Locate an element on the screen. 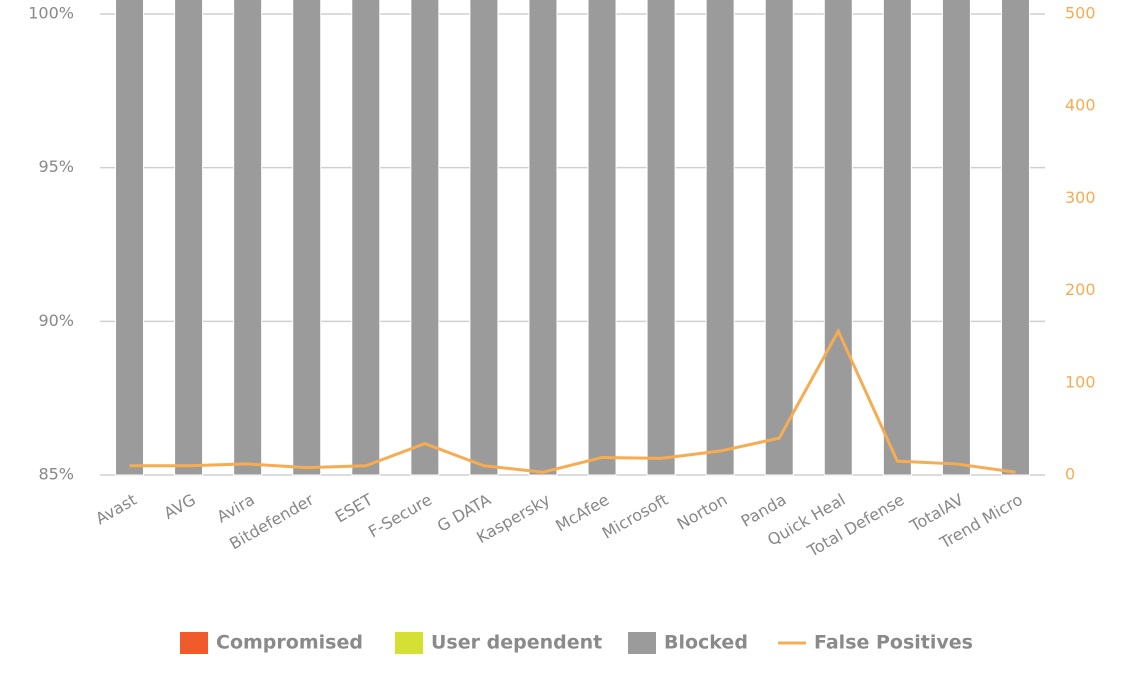 The width and height of the screenshot is (1128, 674). y2-tick-label: 400 is located at coordinates (1080, 105).